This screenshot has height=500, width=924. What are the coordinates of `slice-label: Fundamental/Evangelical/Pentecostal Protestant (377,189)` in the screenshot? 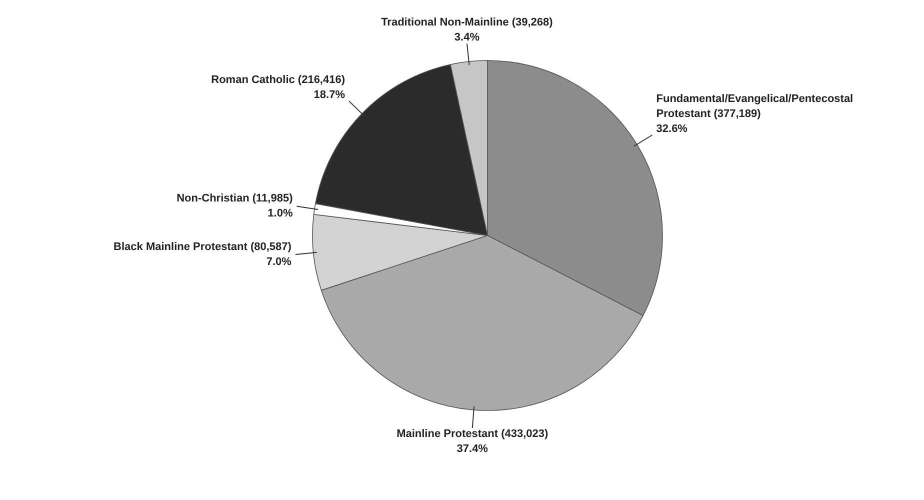 It's located at (755, 106).